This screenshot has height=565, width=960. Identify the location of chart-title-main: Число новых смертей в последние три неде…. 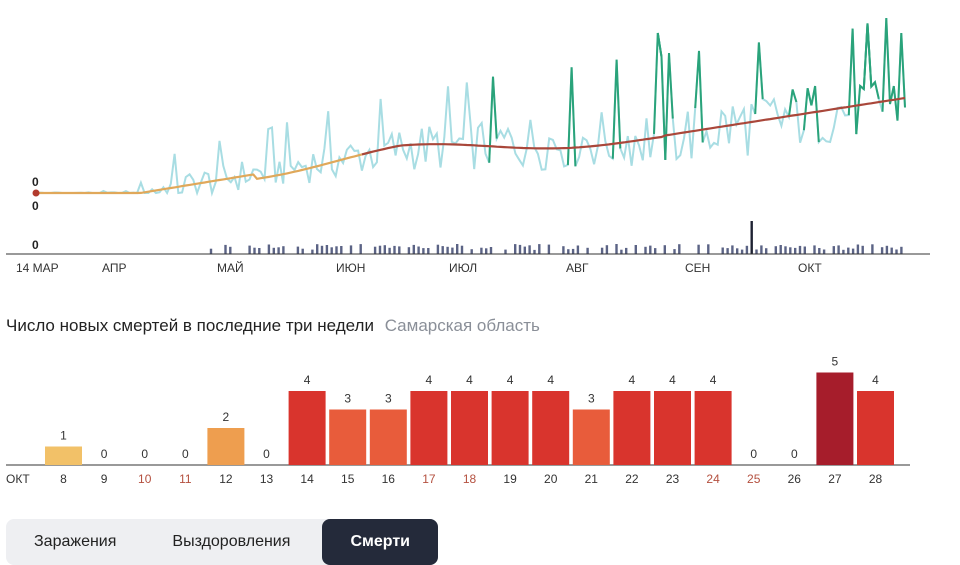
(190, 325).